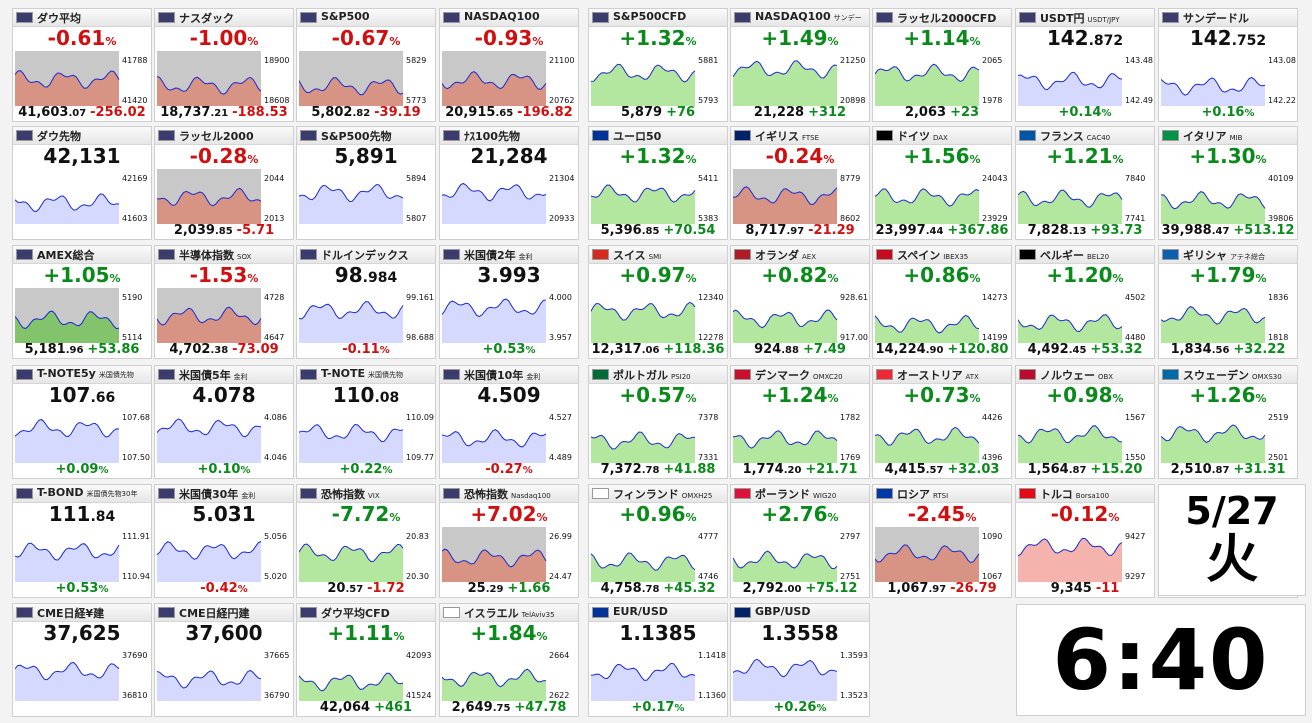 The image size is (1312, 723). Describe the element at coordinates (708, 417) in the screenshot. I see `chart-high-label: 7378` at that location.